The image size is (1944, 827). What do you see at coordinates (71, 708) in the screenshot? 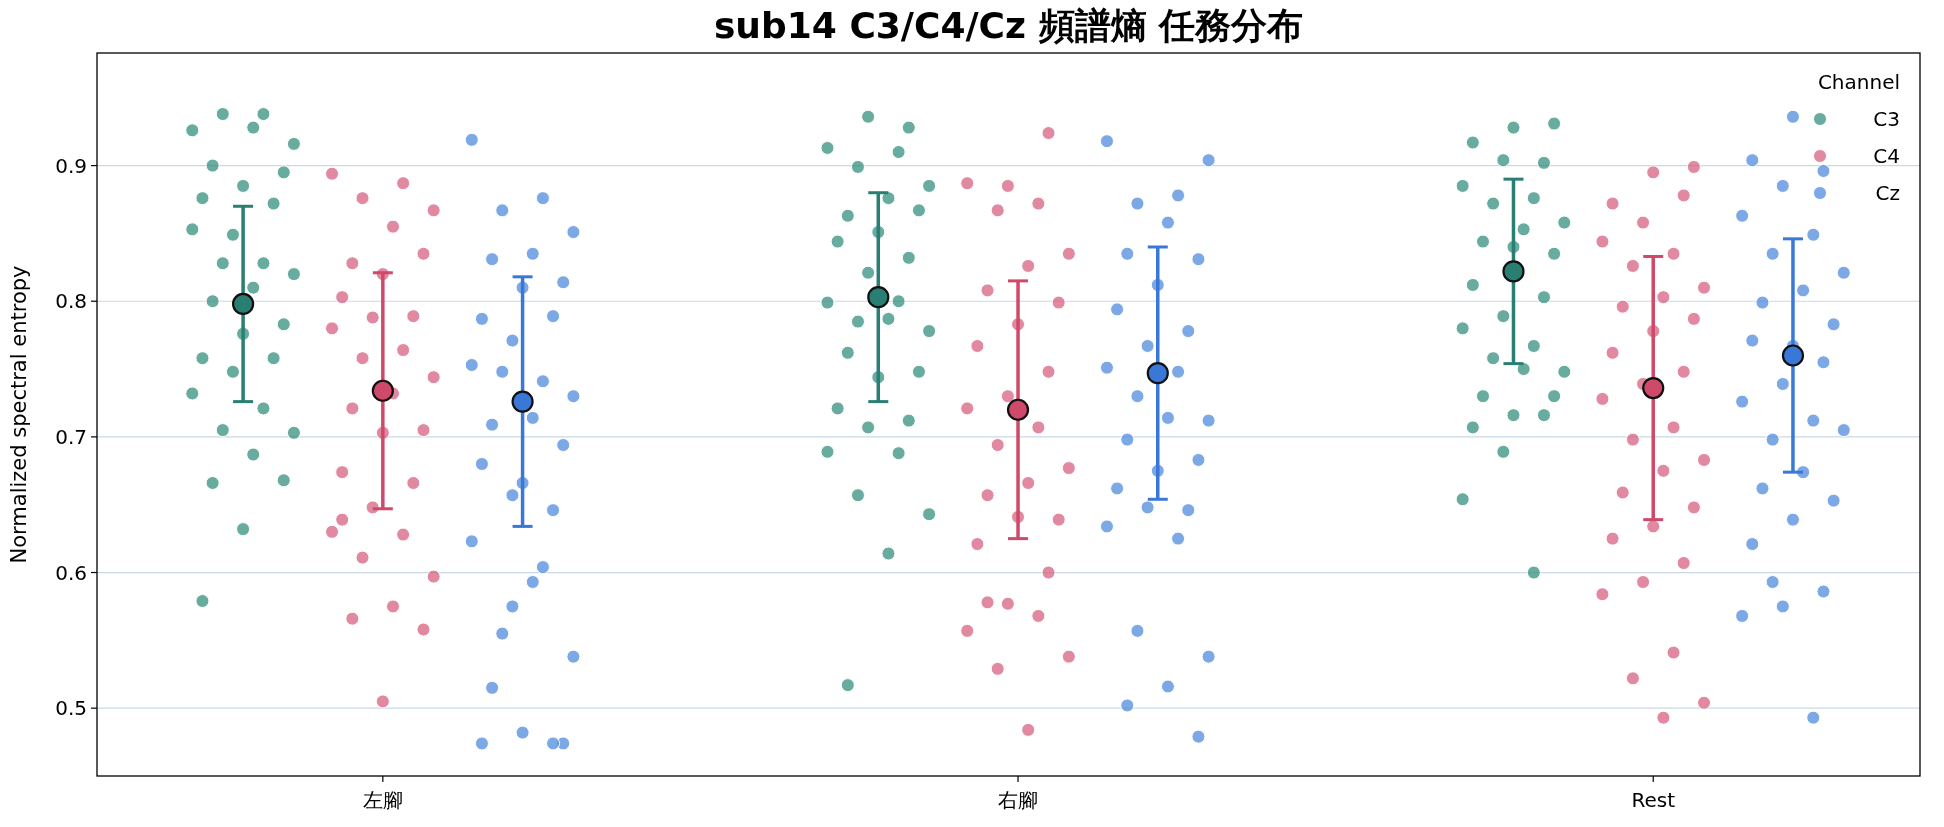
I see `y-tick-label: 0.5` at bounding box center [71, 708].